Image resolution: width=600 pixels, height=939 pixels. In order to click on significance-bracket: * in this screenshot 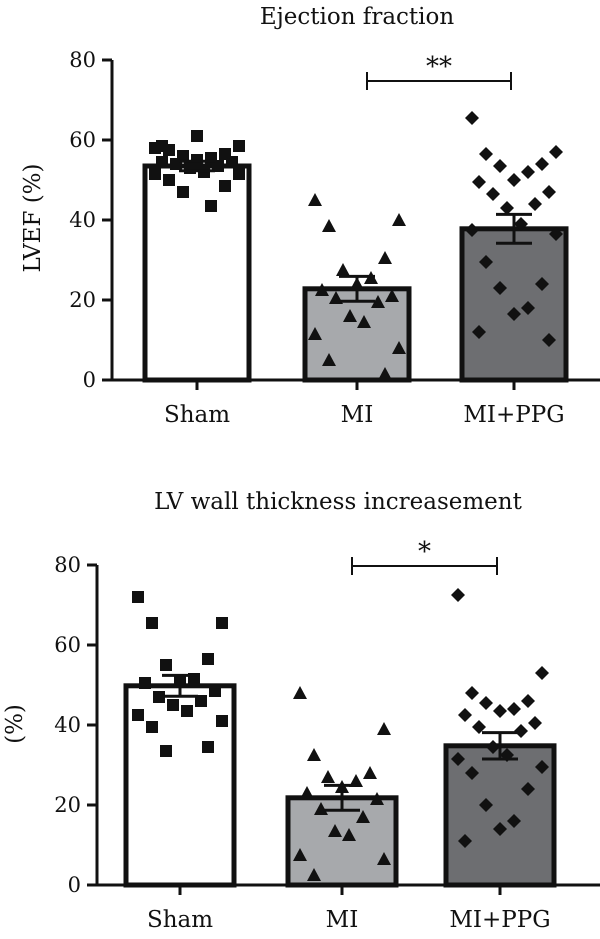, I will do `click(424, 556)`.